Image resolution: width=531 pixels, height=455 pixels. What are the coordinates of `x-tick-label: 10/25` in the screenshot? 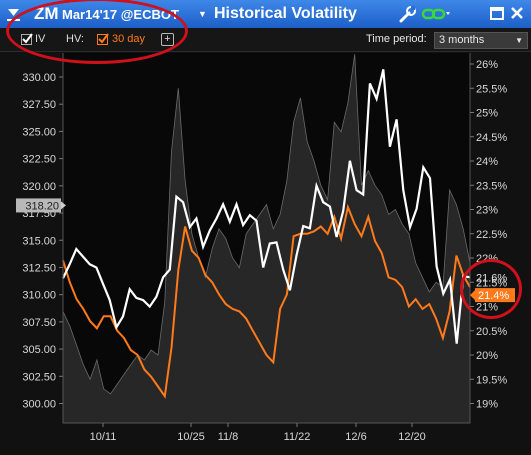 It's located at (191, 437).